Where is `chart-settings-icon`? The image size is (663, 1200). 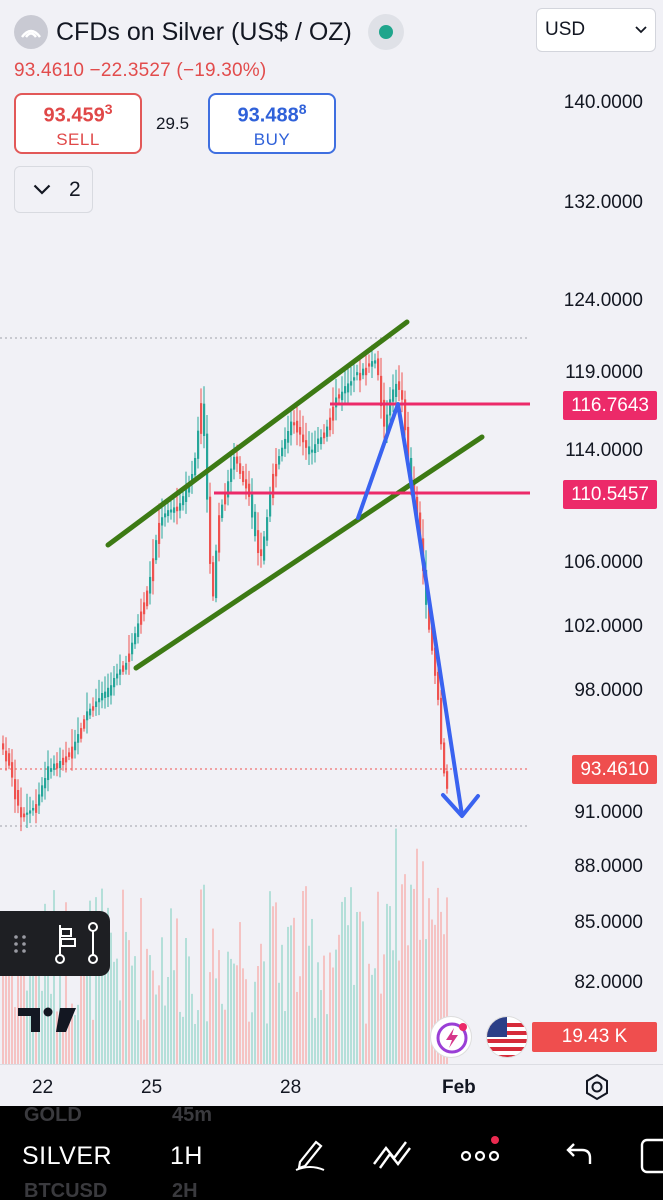 chart-settings-icon is located at coordinates (597, 1087).